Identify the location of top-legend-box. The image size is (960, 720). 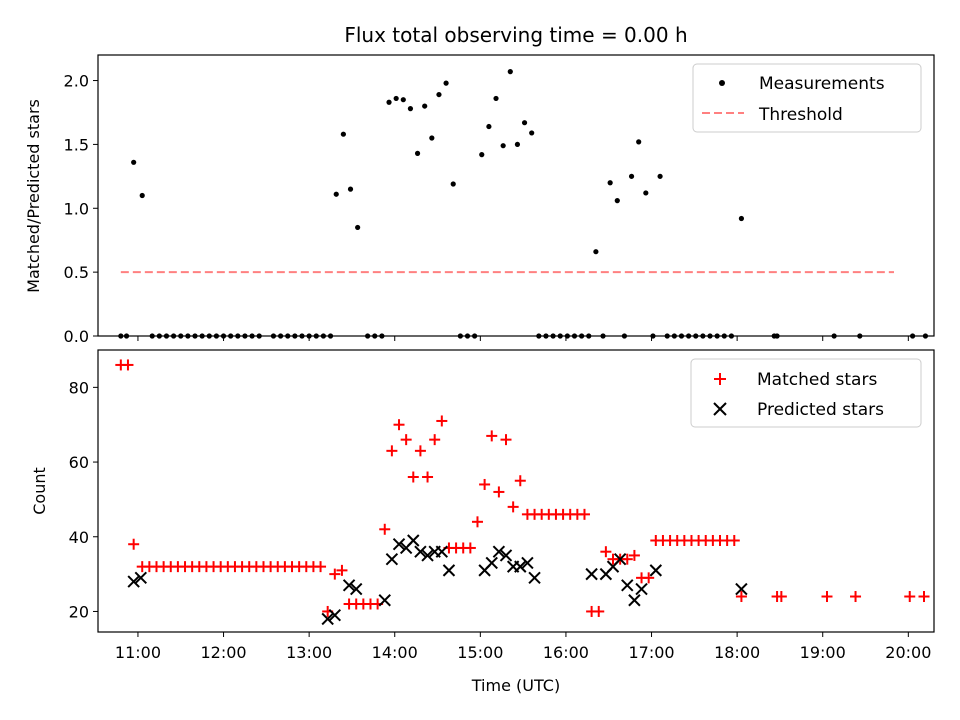
(807, 98).